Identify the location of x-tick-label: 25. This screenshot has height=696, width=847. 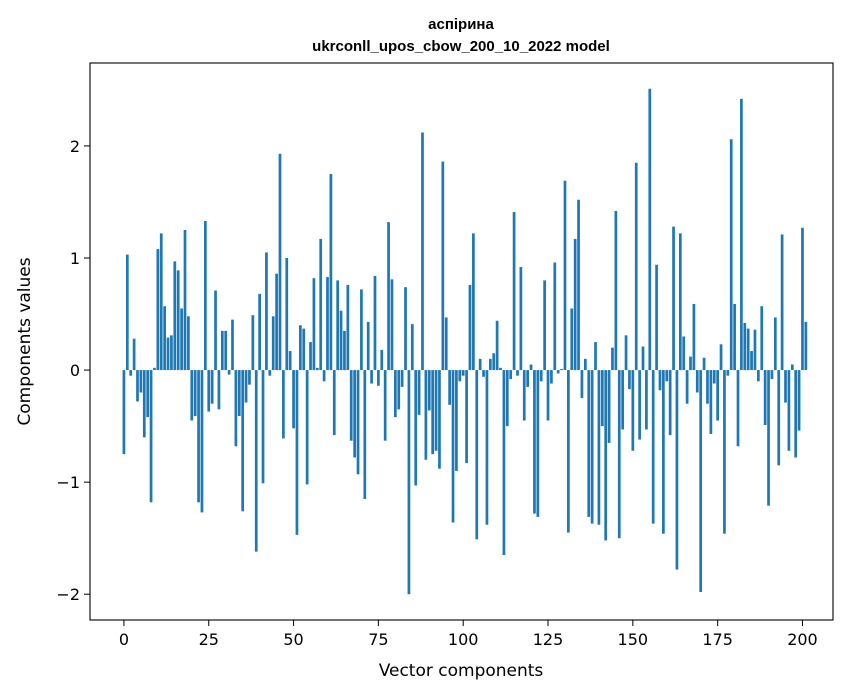
(209, 639).